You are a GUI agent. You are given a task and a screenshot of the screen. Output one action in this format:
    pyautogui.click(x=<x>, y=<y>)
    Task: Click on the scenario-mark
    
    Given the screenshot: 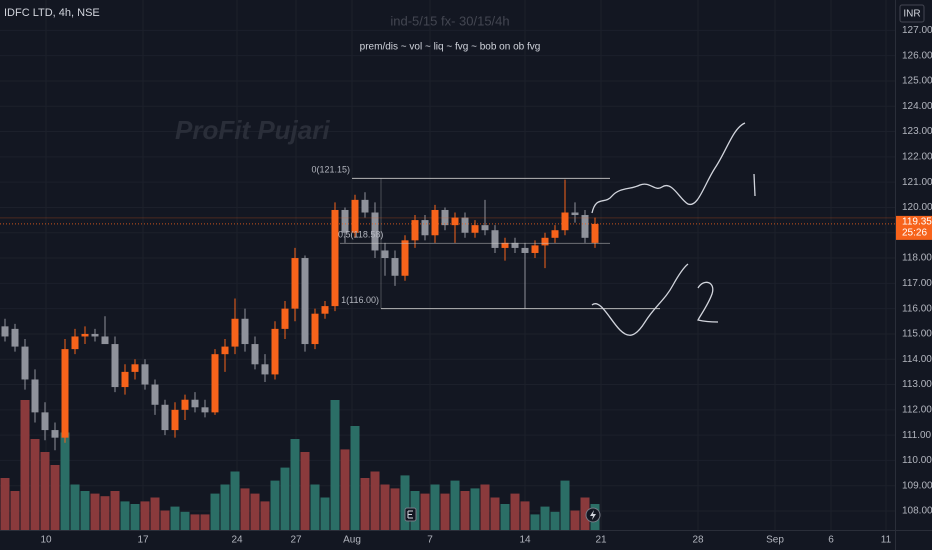 What is the action you would take?
    pyautogui.click(x=754, y=185)
    